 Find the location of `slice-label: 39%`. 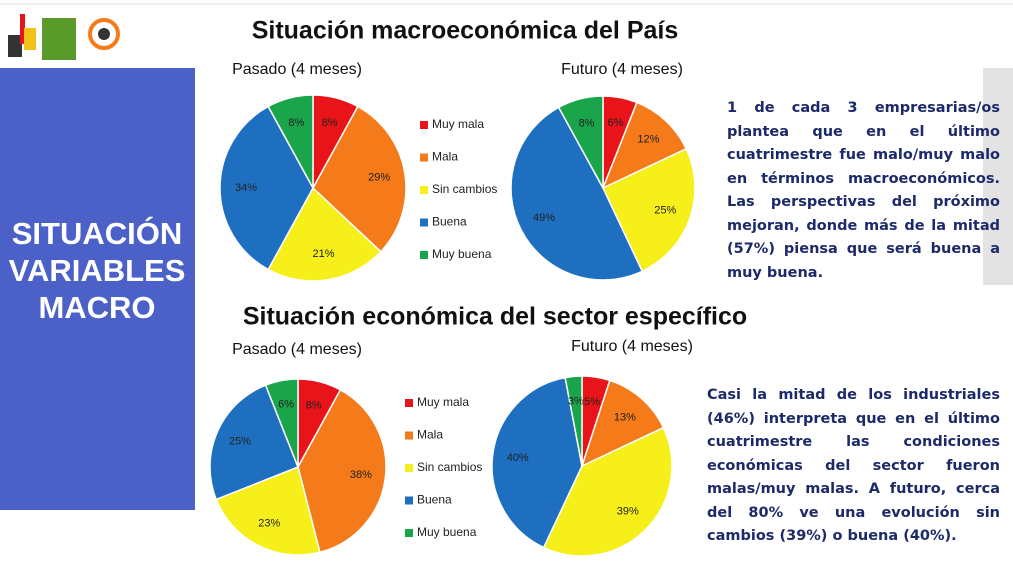

slice-label: 39% is located at coordinates (628, 512).